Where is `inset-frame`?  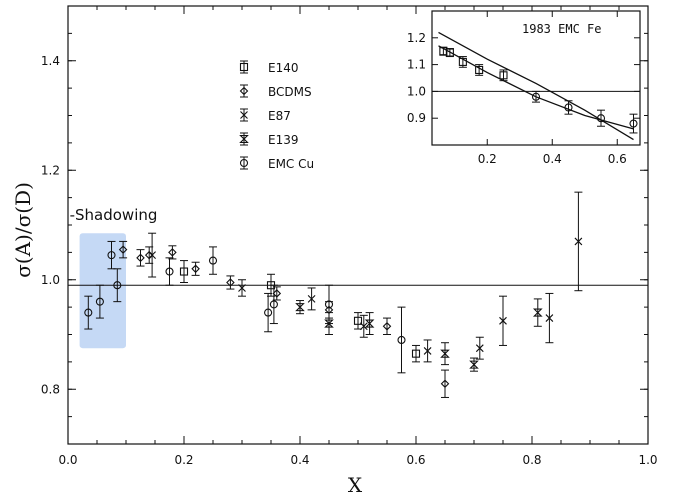
inset-frame is located at coordinates (536, 78).